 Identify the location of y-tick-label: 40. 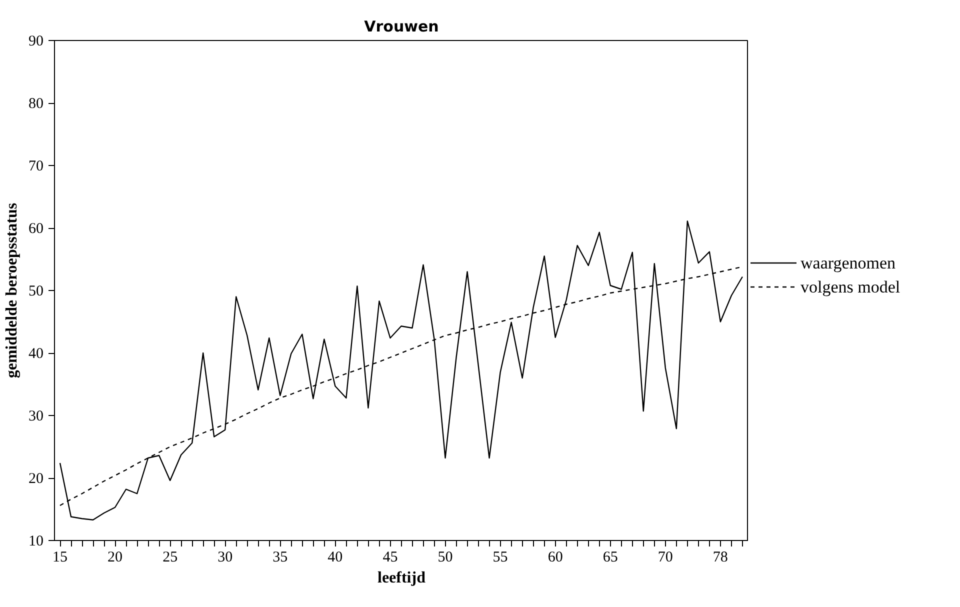
(36, 354).